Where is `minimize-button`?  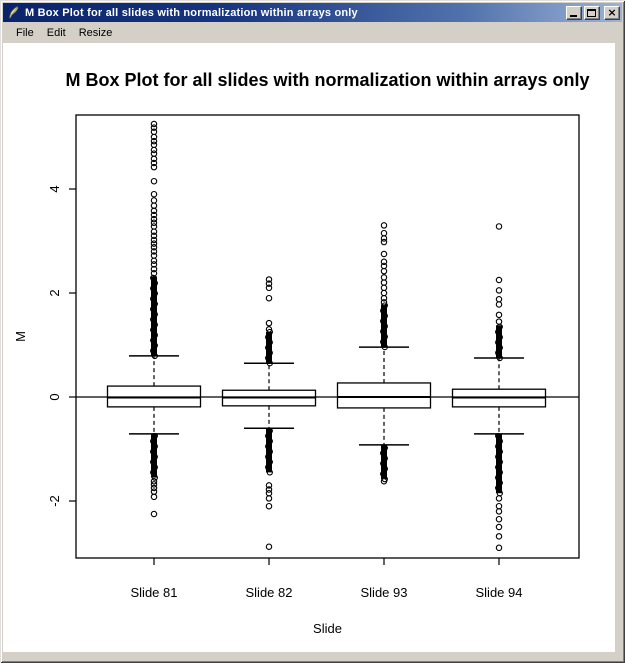 minimize-button is located at coordinates (574, 12).